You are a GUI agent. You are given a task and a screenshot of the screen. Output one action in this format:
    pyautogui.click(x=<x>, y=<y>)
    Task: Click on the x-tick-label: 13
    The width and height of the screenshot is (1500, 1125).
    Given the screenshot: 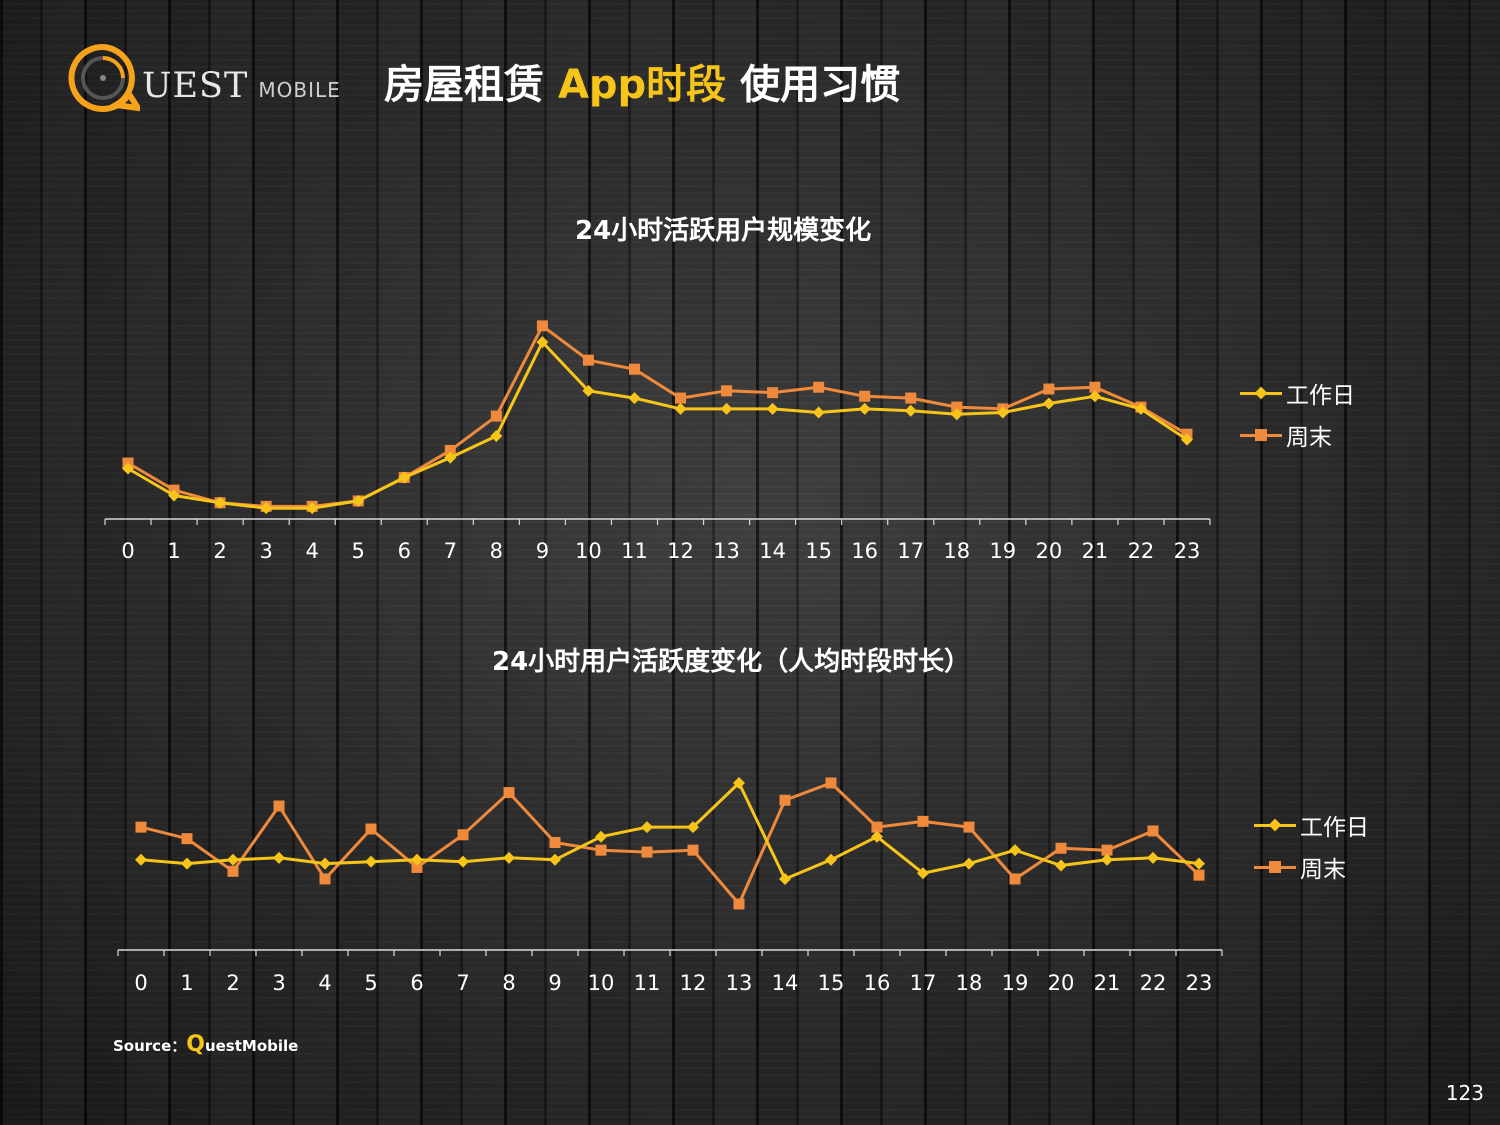 What is the action you would take?
    pyautogui.click(x=739, y=983)
    